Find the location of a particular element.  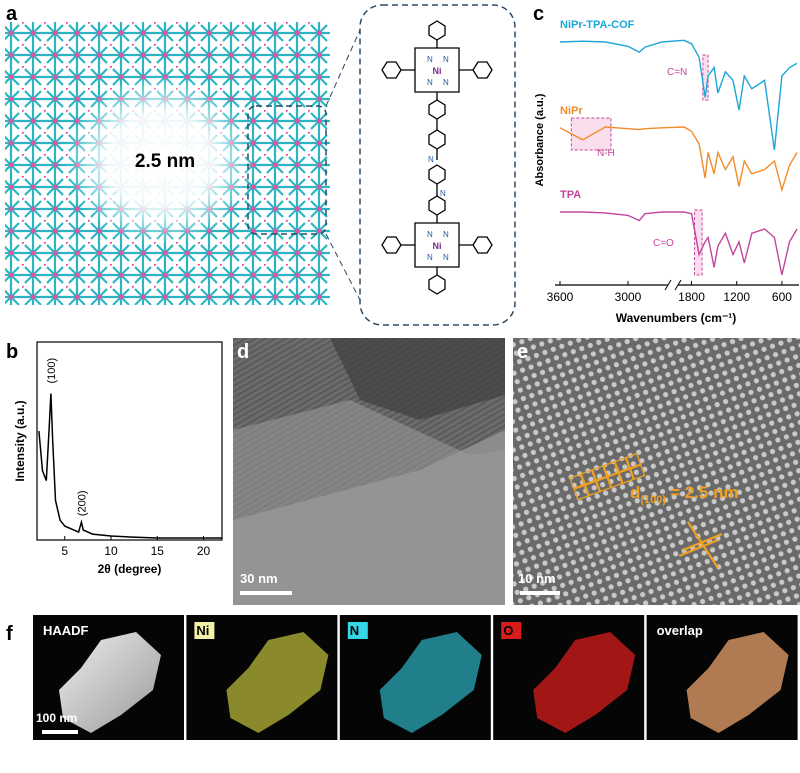

annotation: C=O is located at coordinates (663, 243).